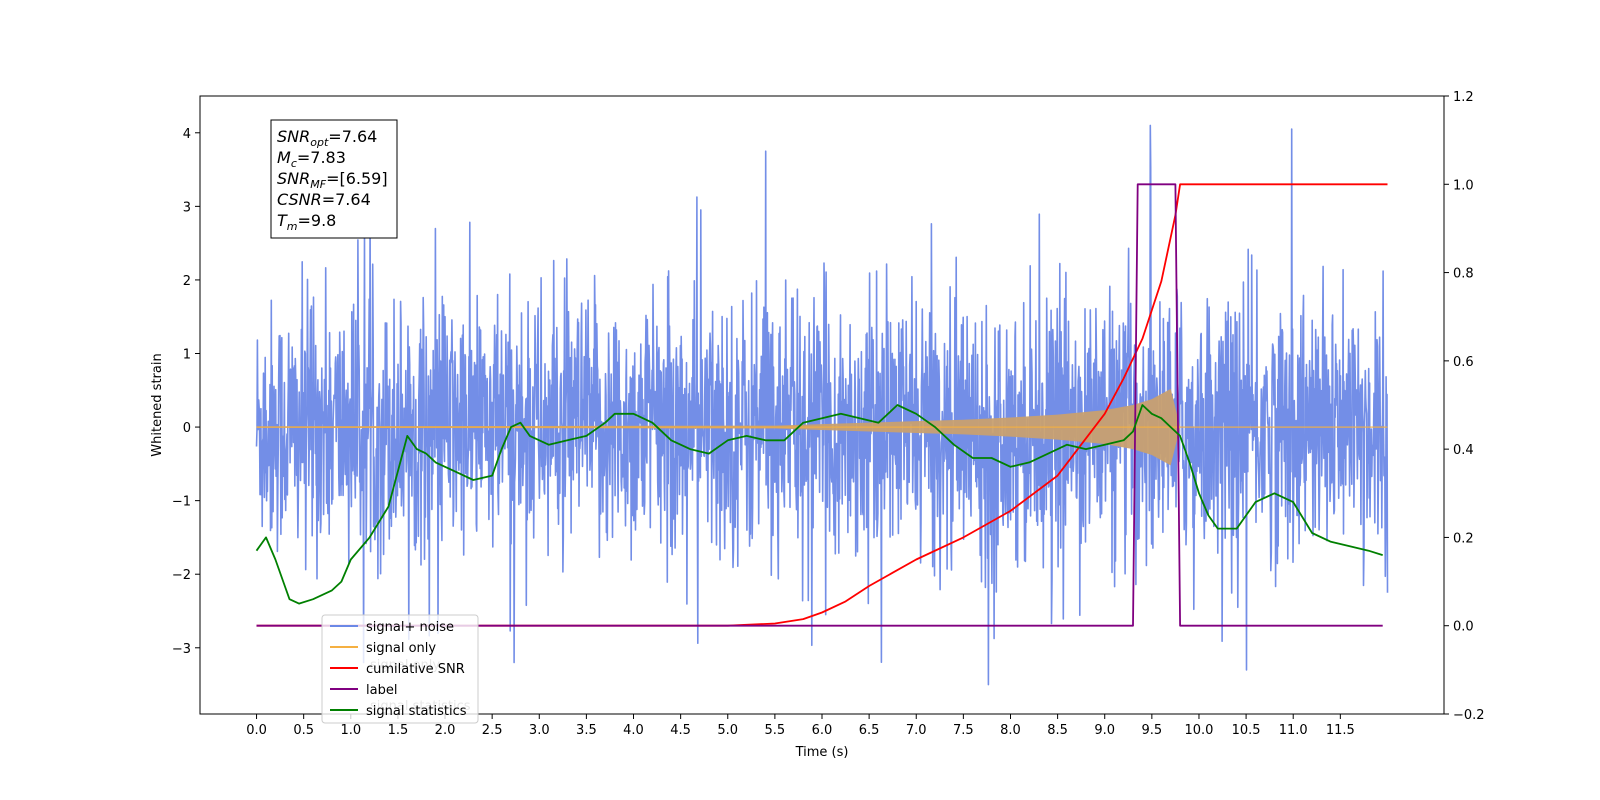 The image size is (1600, 800). What do you see at coordinates (294, 163) in the screenshot?
I see `info-subscript: c` at bounding box center [294, 163].